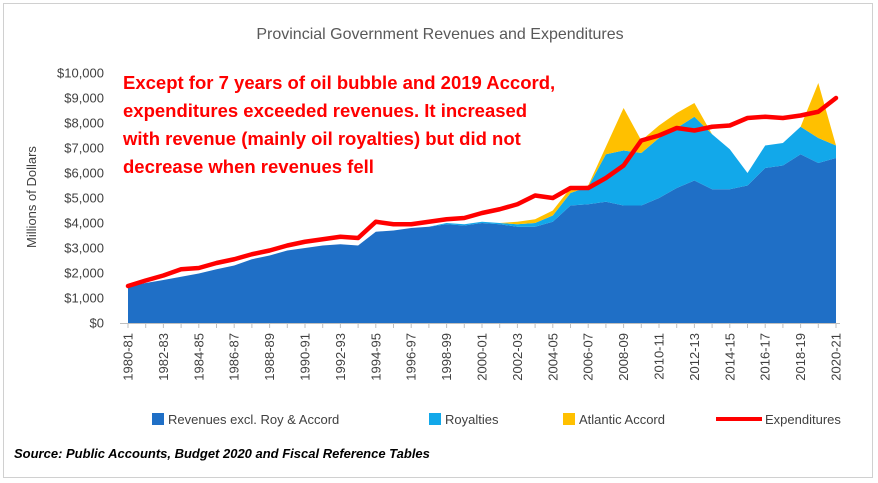 The height and width of the screenshot is (483, 878). I want to click on x-tick-label: 2020-21, so click(836, 357).